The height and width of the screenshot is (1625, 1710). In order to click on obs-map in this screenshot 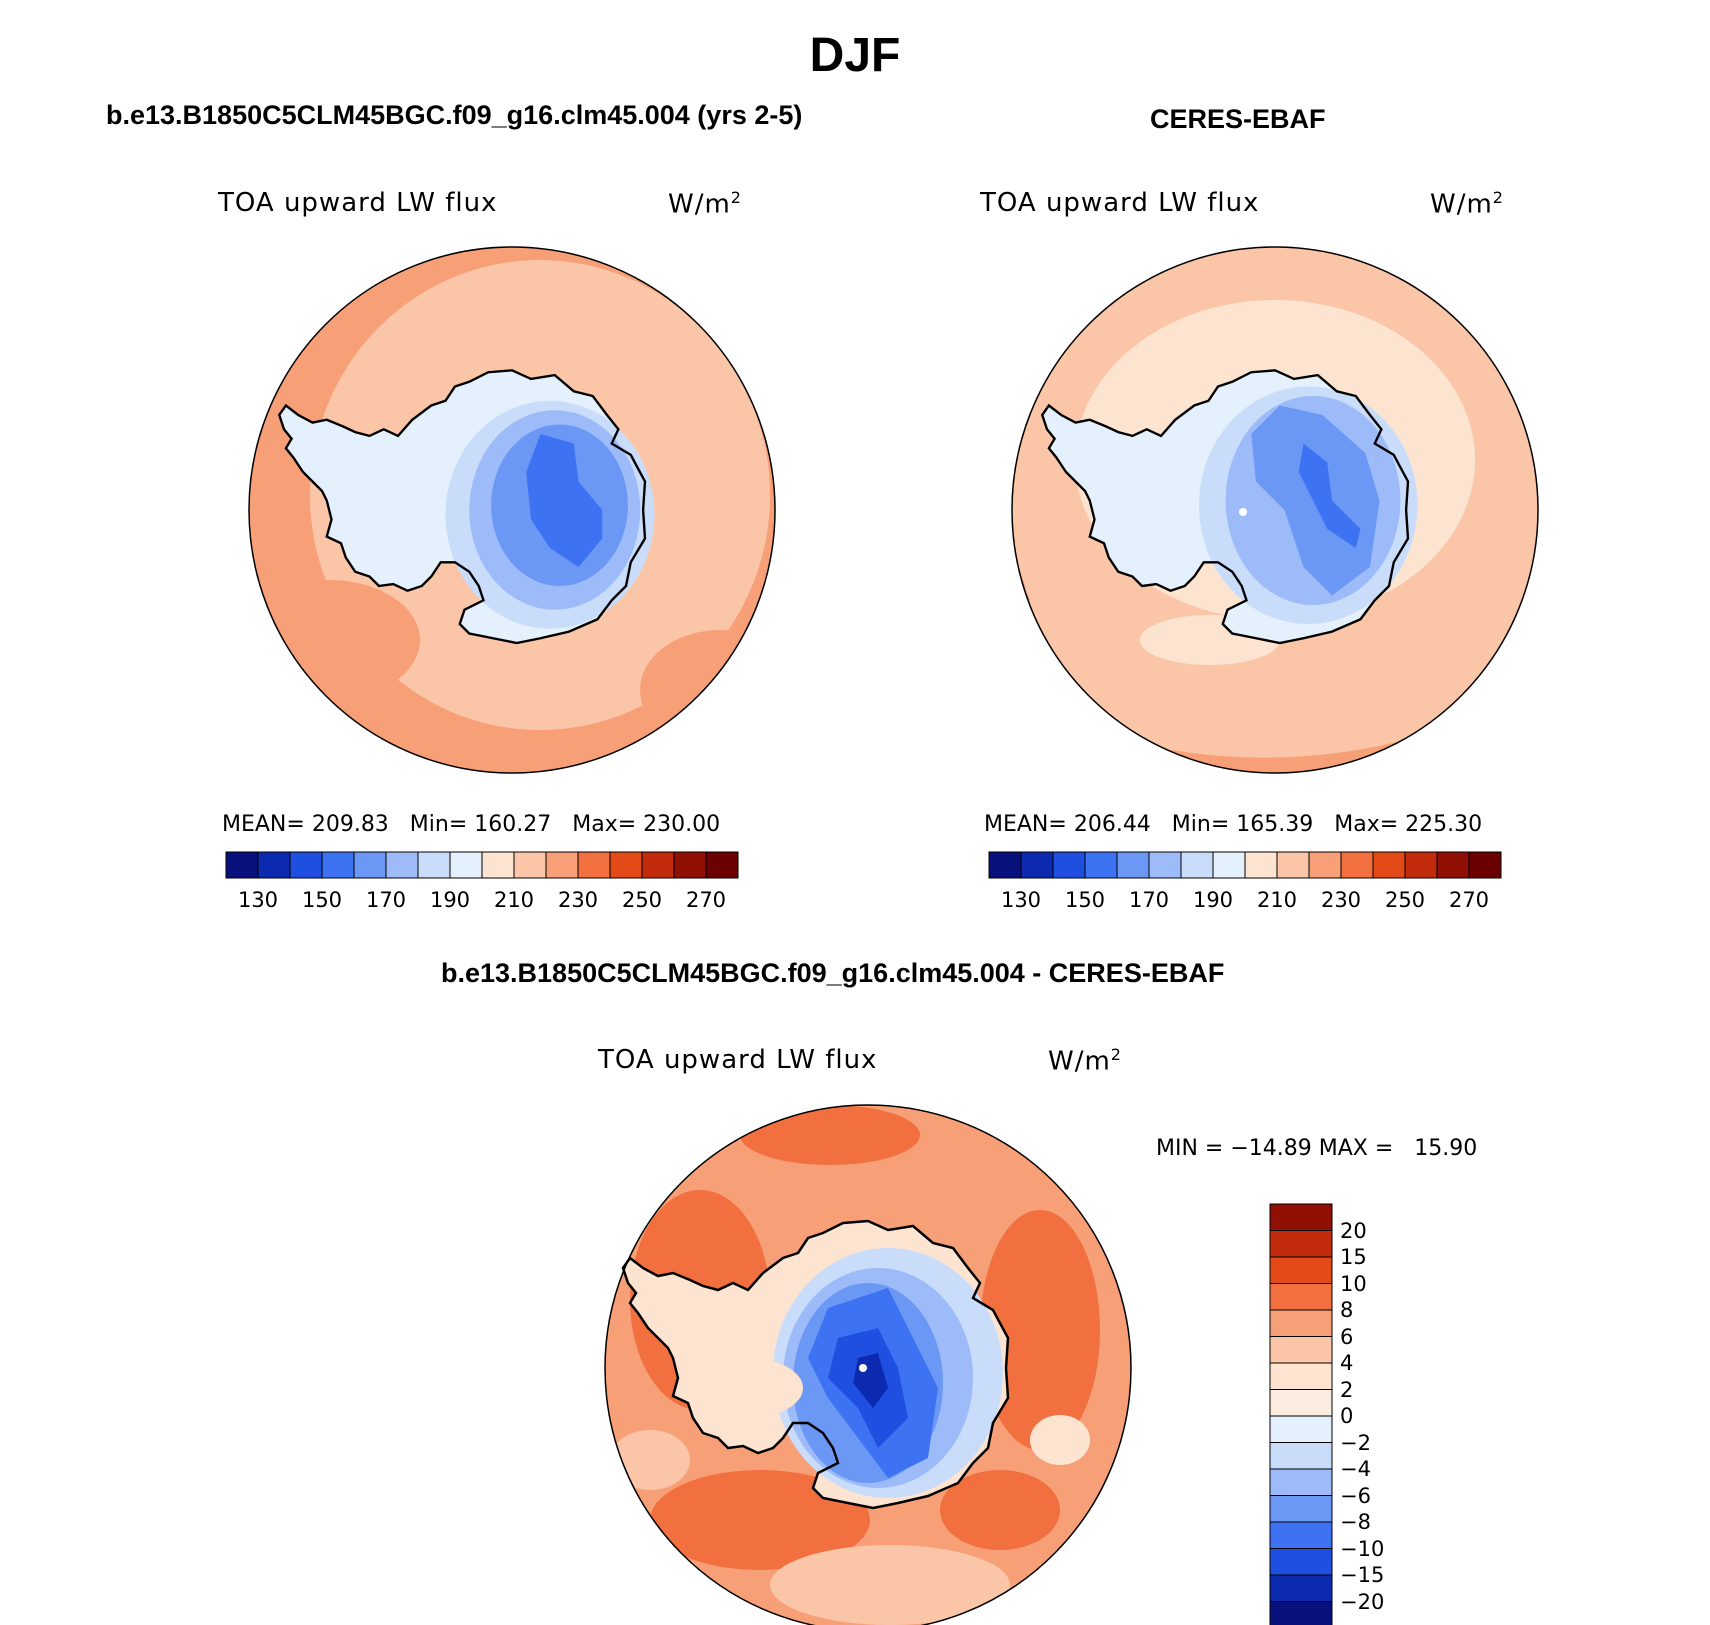, I will do `click(1275, 510)`.